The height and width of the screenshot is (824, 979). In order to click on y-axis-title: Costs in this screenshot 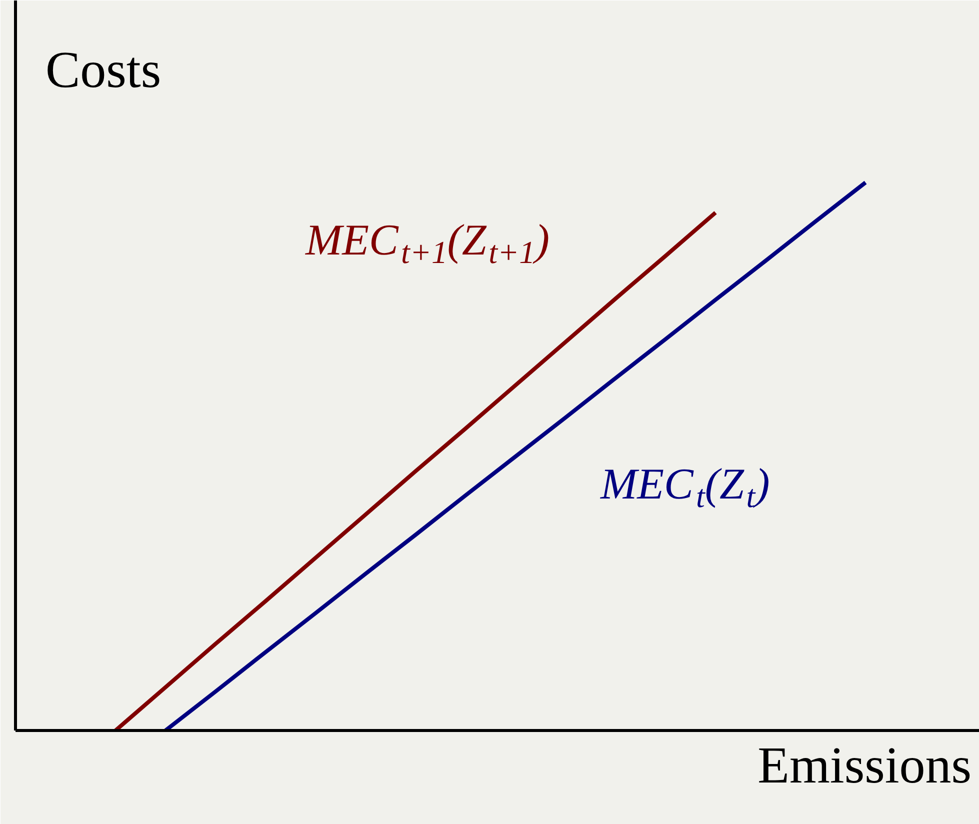, I will do `click(104, 70)`.